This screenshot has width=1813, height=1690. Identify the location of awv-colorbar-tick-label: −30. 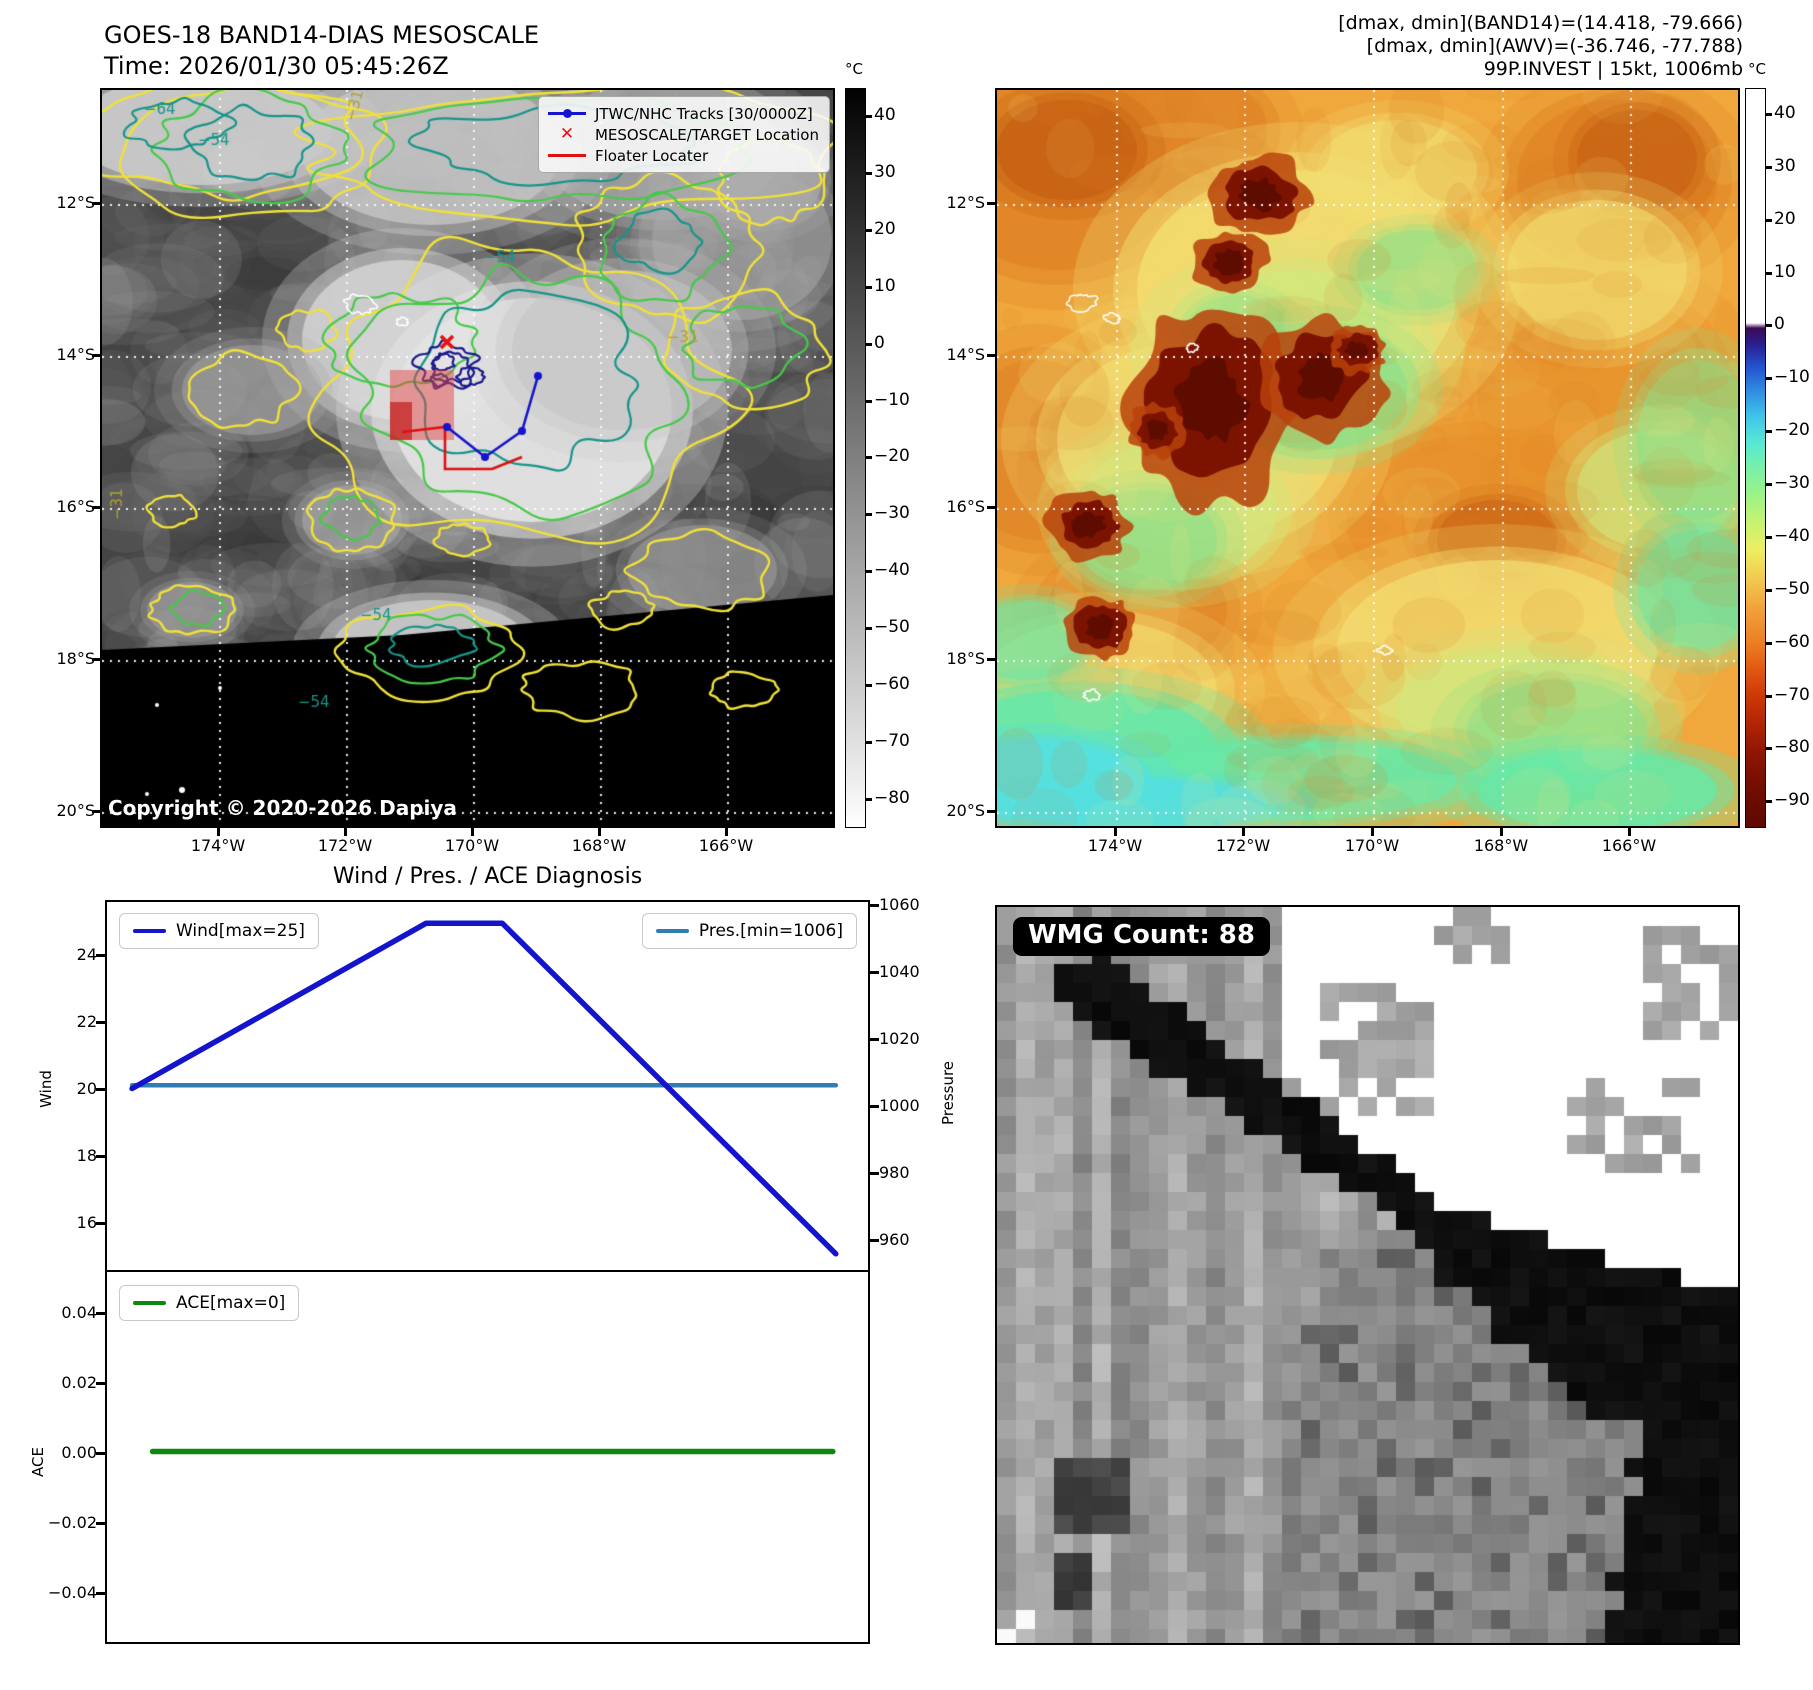
(1792, 483).